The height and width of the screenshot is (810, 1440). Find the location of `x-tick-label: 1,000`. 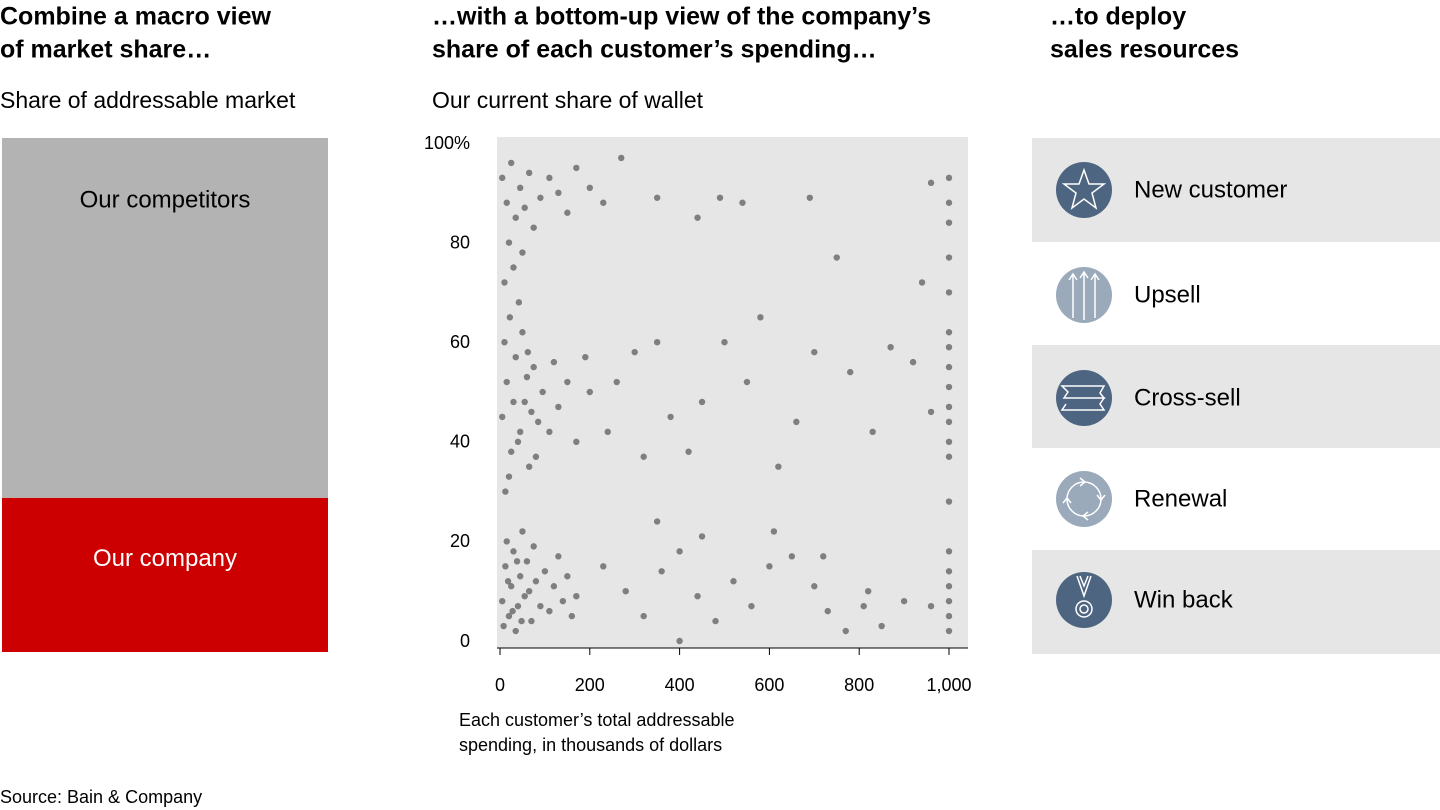

x-tick-label: 1,000 is located at coordinates (948, 685).